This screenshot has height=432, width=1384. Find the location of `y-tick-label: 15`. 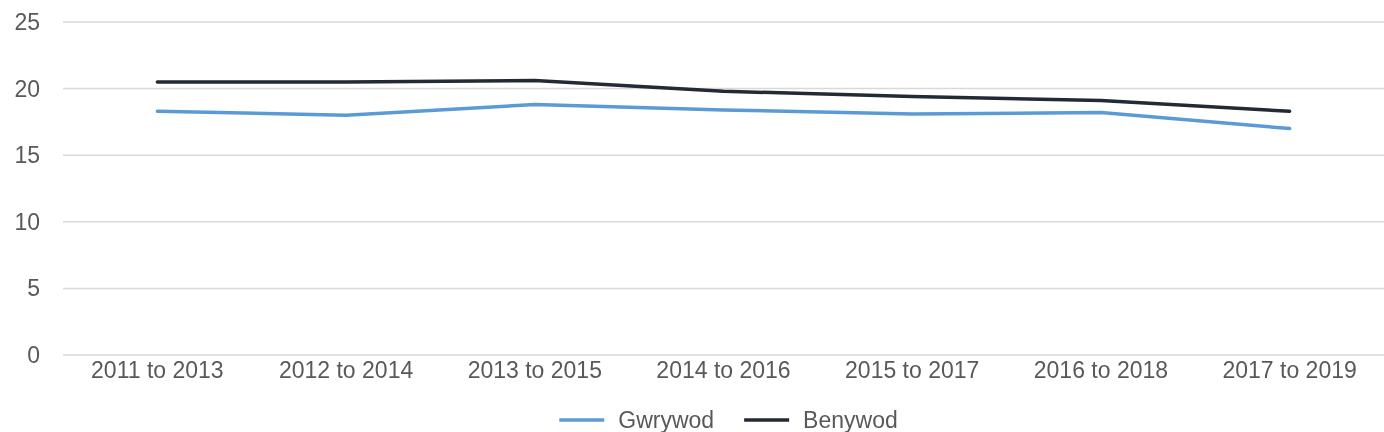

y-tick-label: 15 is located at coordinates (27, 155).